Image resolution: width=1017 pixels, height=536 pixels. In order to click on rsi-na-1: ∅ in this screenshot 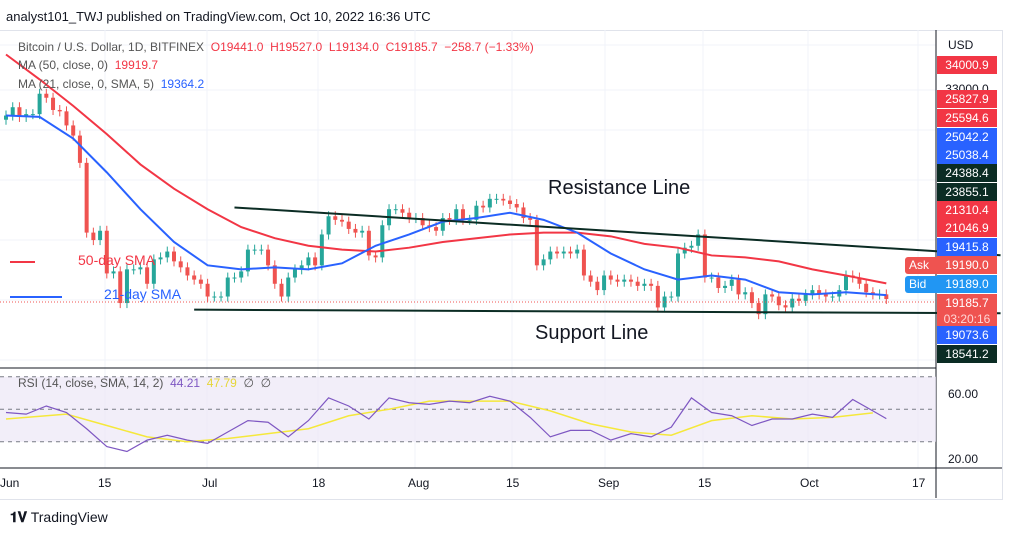, I will do `click(248, 383)`.